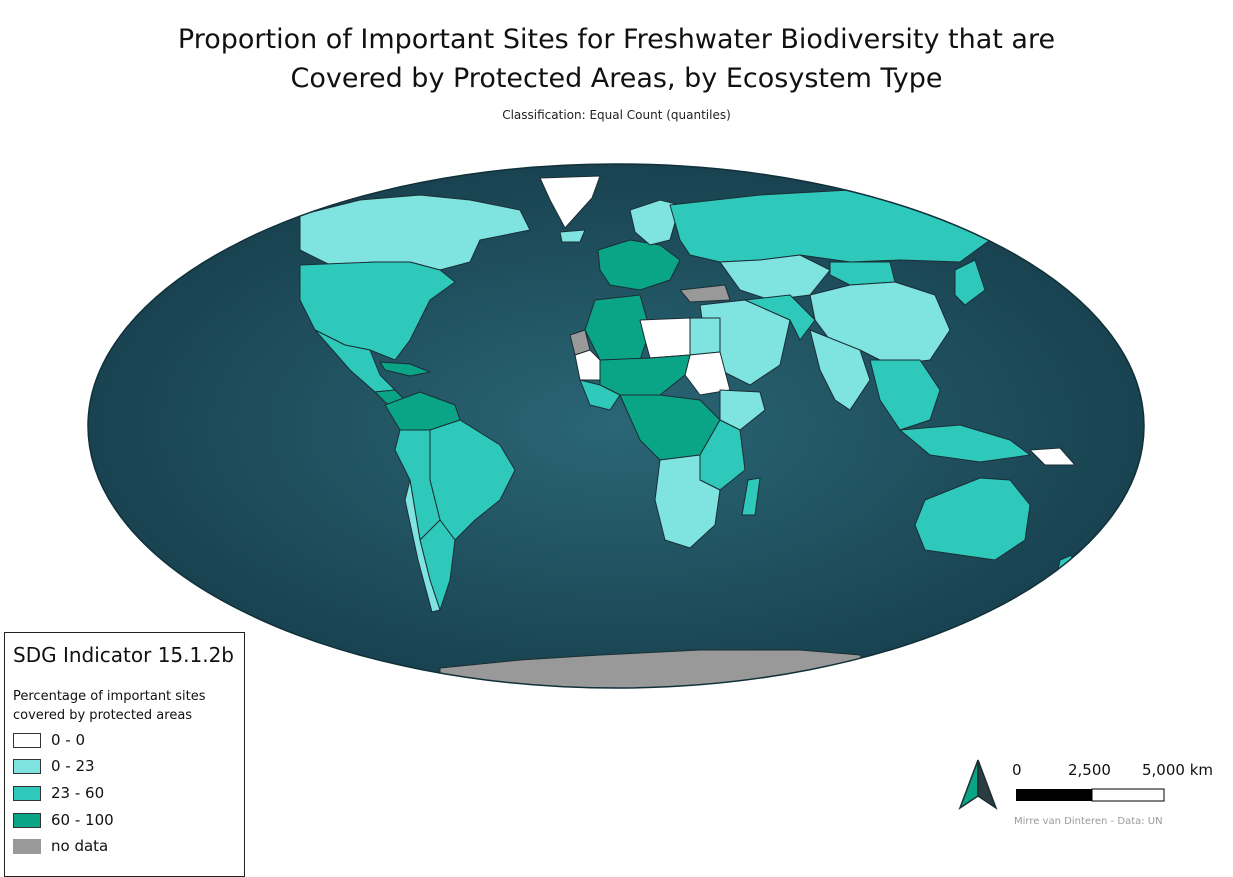 This screenshot has height=877, width=1233. What do you see at coordinates (1128, 795) in the screenshot?
I see `scale-bar-white-segment` at bounding box center [1128, 795].